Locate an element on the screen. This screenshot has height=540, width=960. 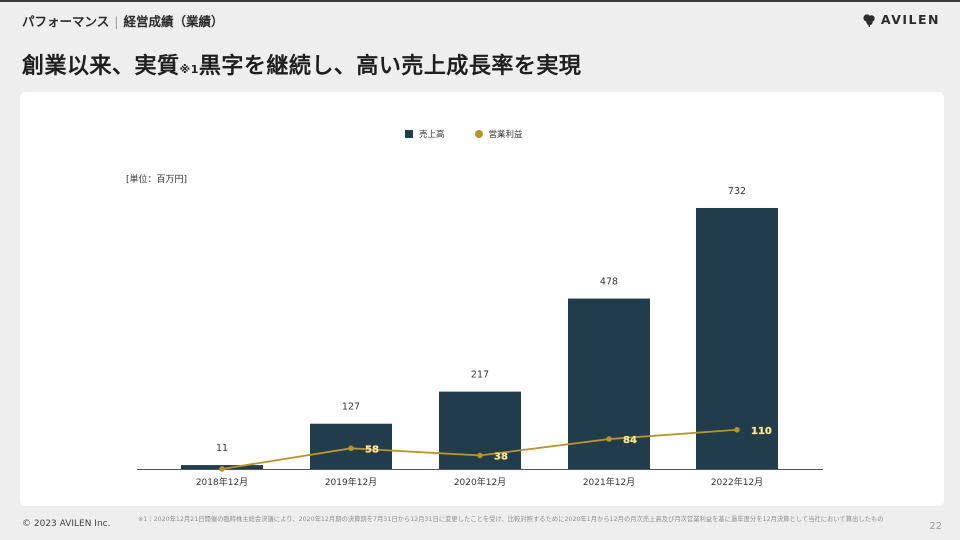
legend-swatch-revenue is located at coordinates (409, 134).